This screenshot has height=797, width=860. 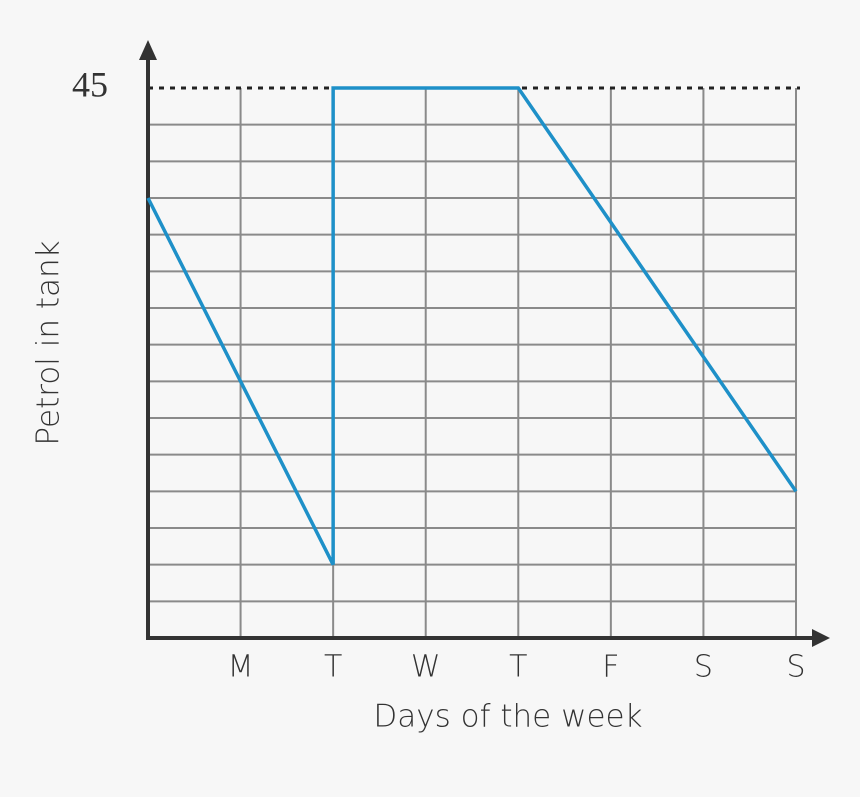 What do you see at coordinates (821, 638) in the screenshot?
I see `x-axis-arrow` at bounding box center [821, 638].